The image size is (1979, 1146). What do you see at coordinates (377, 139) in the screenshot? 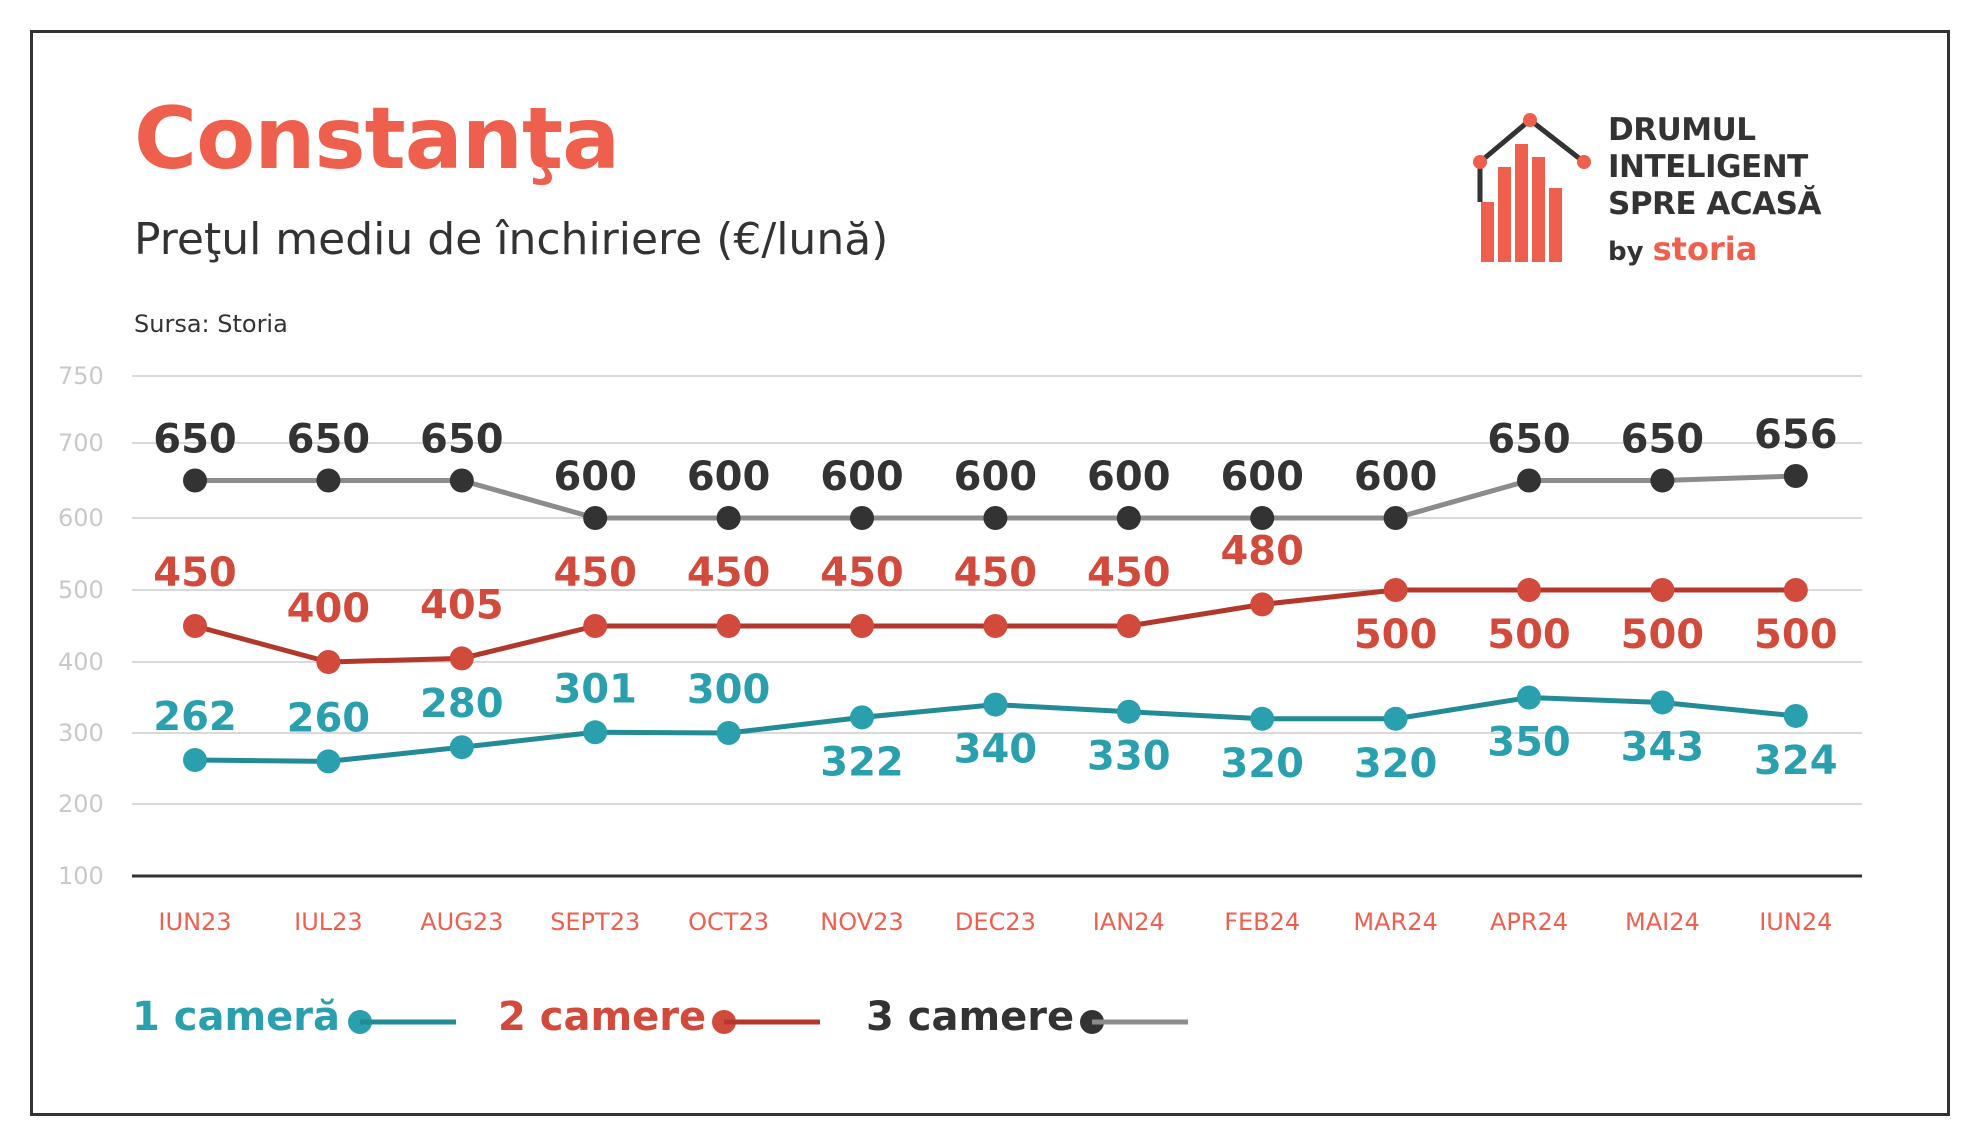
I see `chart-title: Constanţa` at bounding box center [377, 139].